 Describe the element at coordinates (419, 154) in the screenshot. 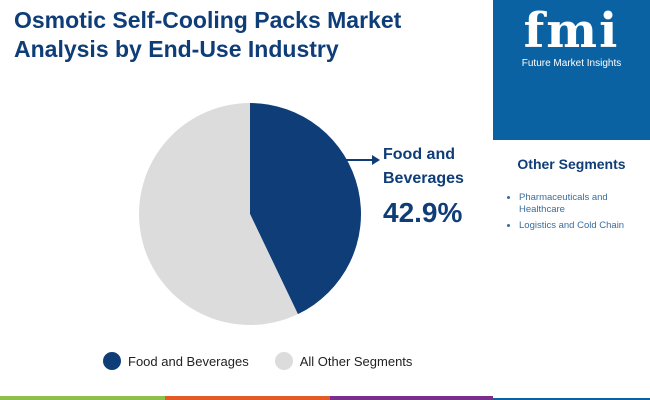

I see `callout-label-1: Food and` at that location.